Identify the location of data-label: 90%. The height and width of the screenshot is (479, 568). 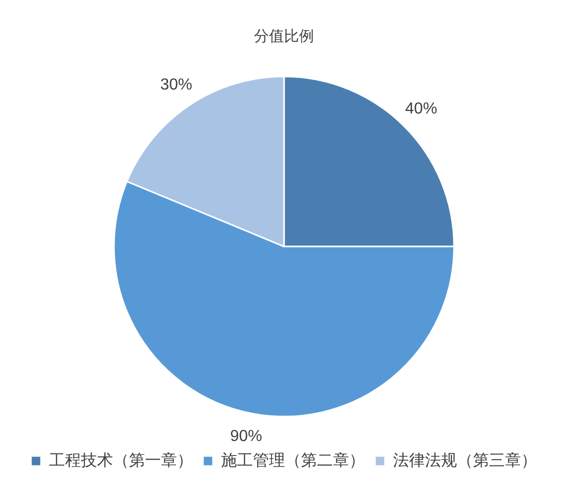
(246, 437).